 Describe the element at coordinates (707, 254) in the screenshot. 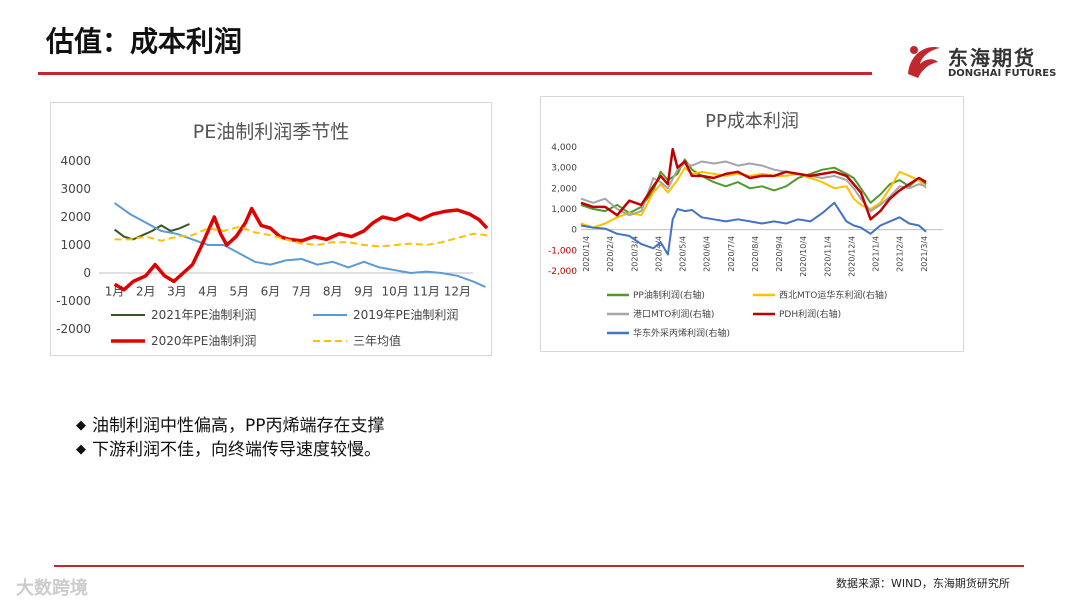

I see `x-tick-label: 2020/6/4` at that location.